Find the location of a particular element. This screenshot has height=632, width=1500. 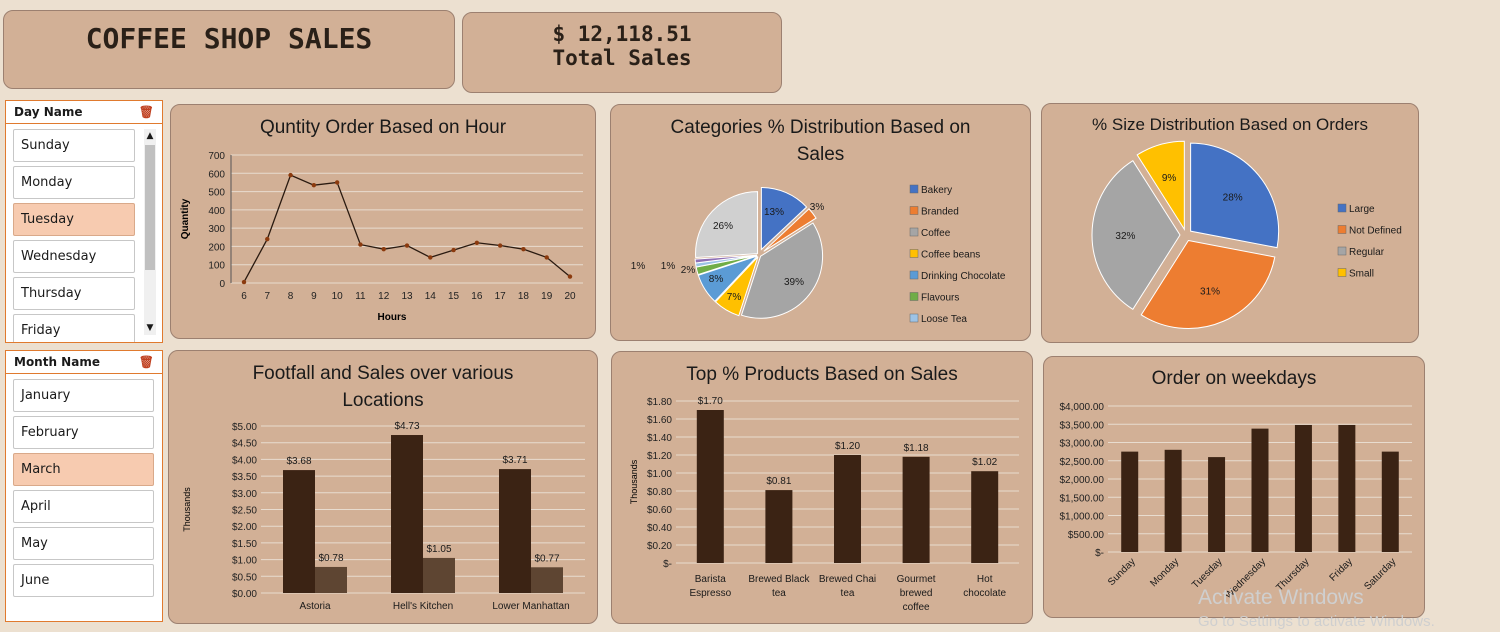

y-tick-label: $2.50 is located at coordinates (244, 511).